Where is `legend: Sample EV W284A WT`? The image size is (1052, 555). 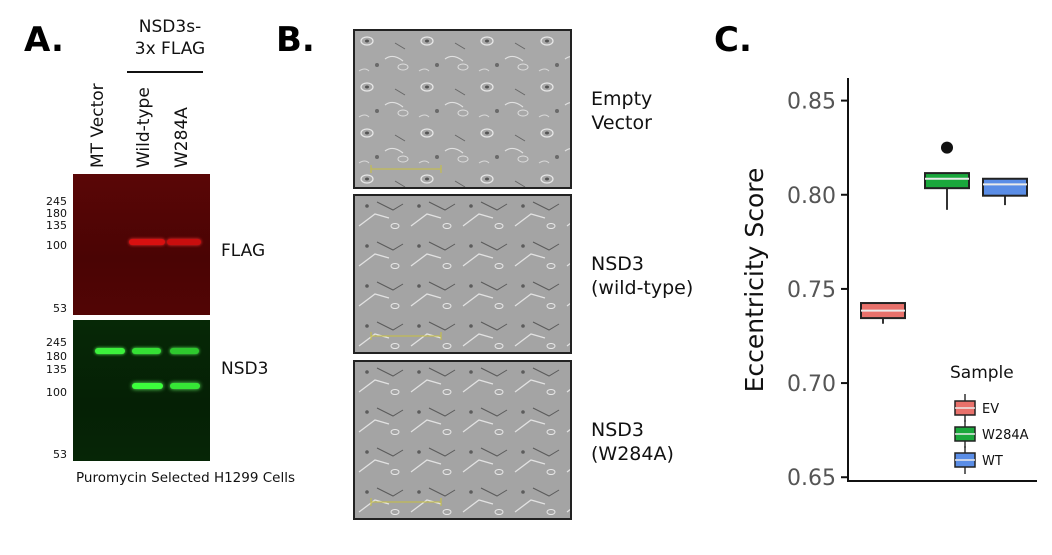
legend: Sample EV W284A WT is located at coordinates (989, 418).